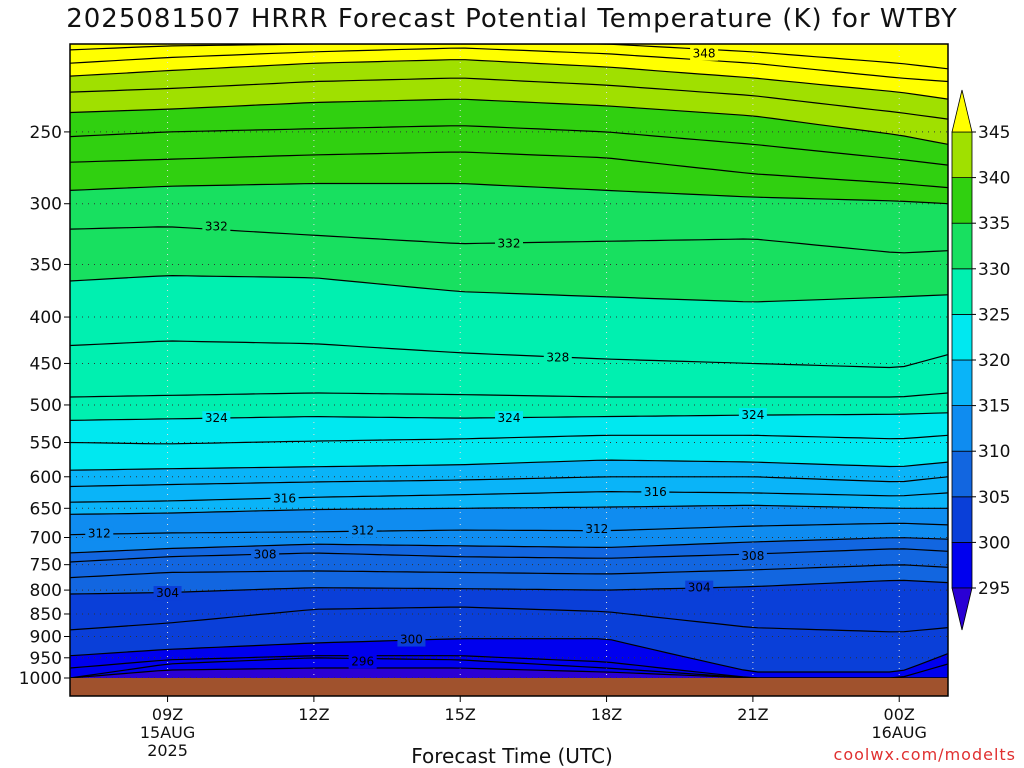 This screenshot has height=768, width=1024. Describe the element at coordinates (46, 478) in the screenshot. I see `y-tick-label: 600` at that location.